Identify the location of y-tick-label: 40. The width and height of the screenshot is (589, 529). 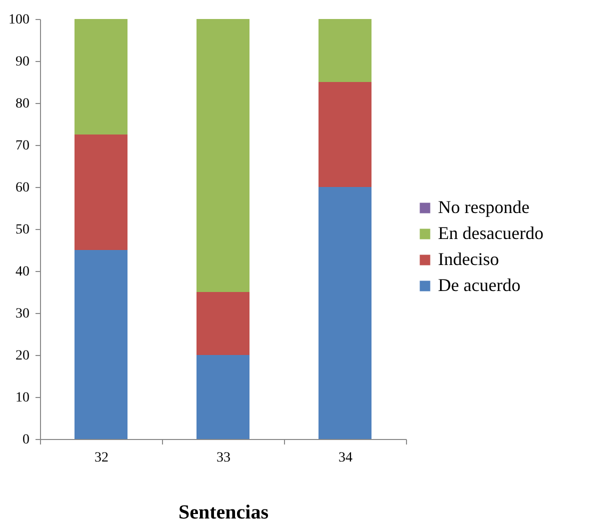
(23, 272).